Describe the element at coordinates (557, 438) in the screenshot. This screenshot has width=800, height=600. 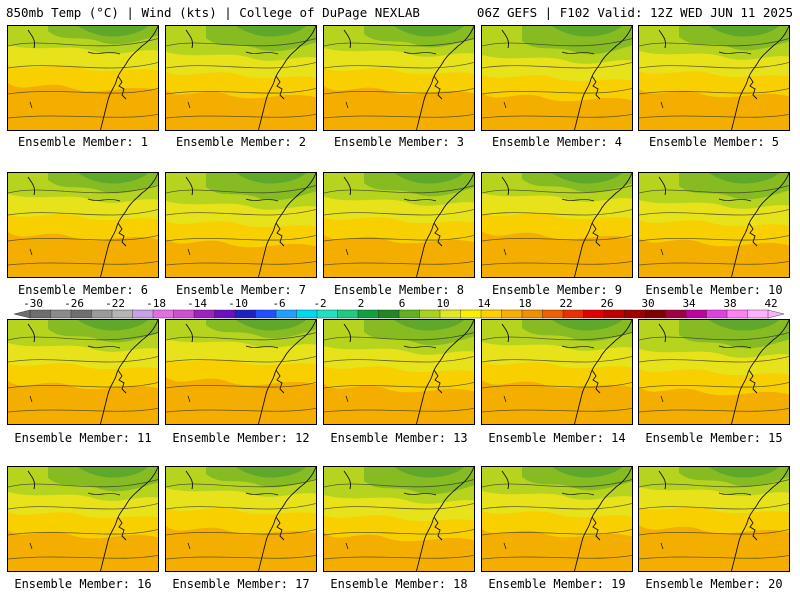
I see `ensemble-member-caption: Ensemble Member: 14` at that location.